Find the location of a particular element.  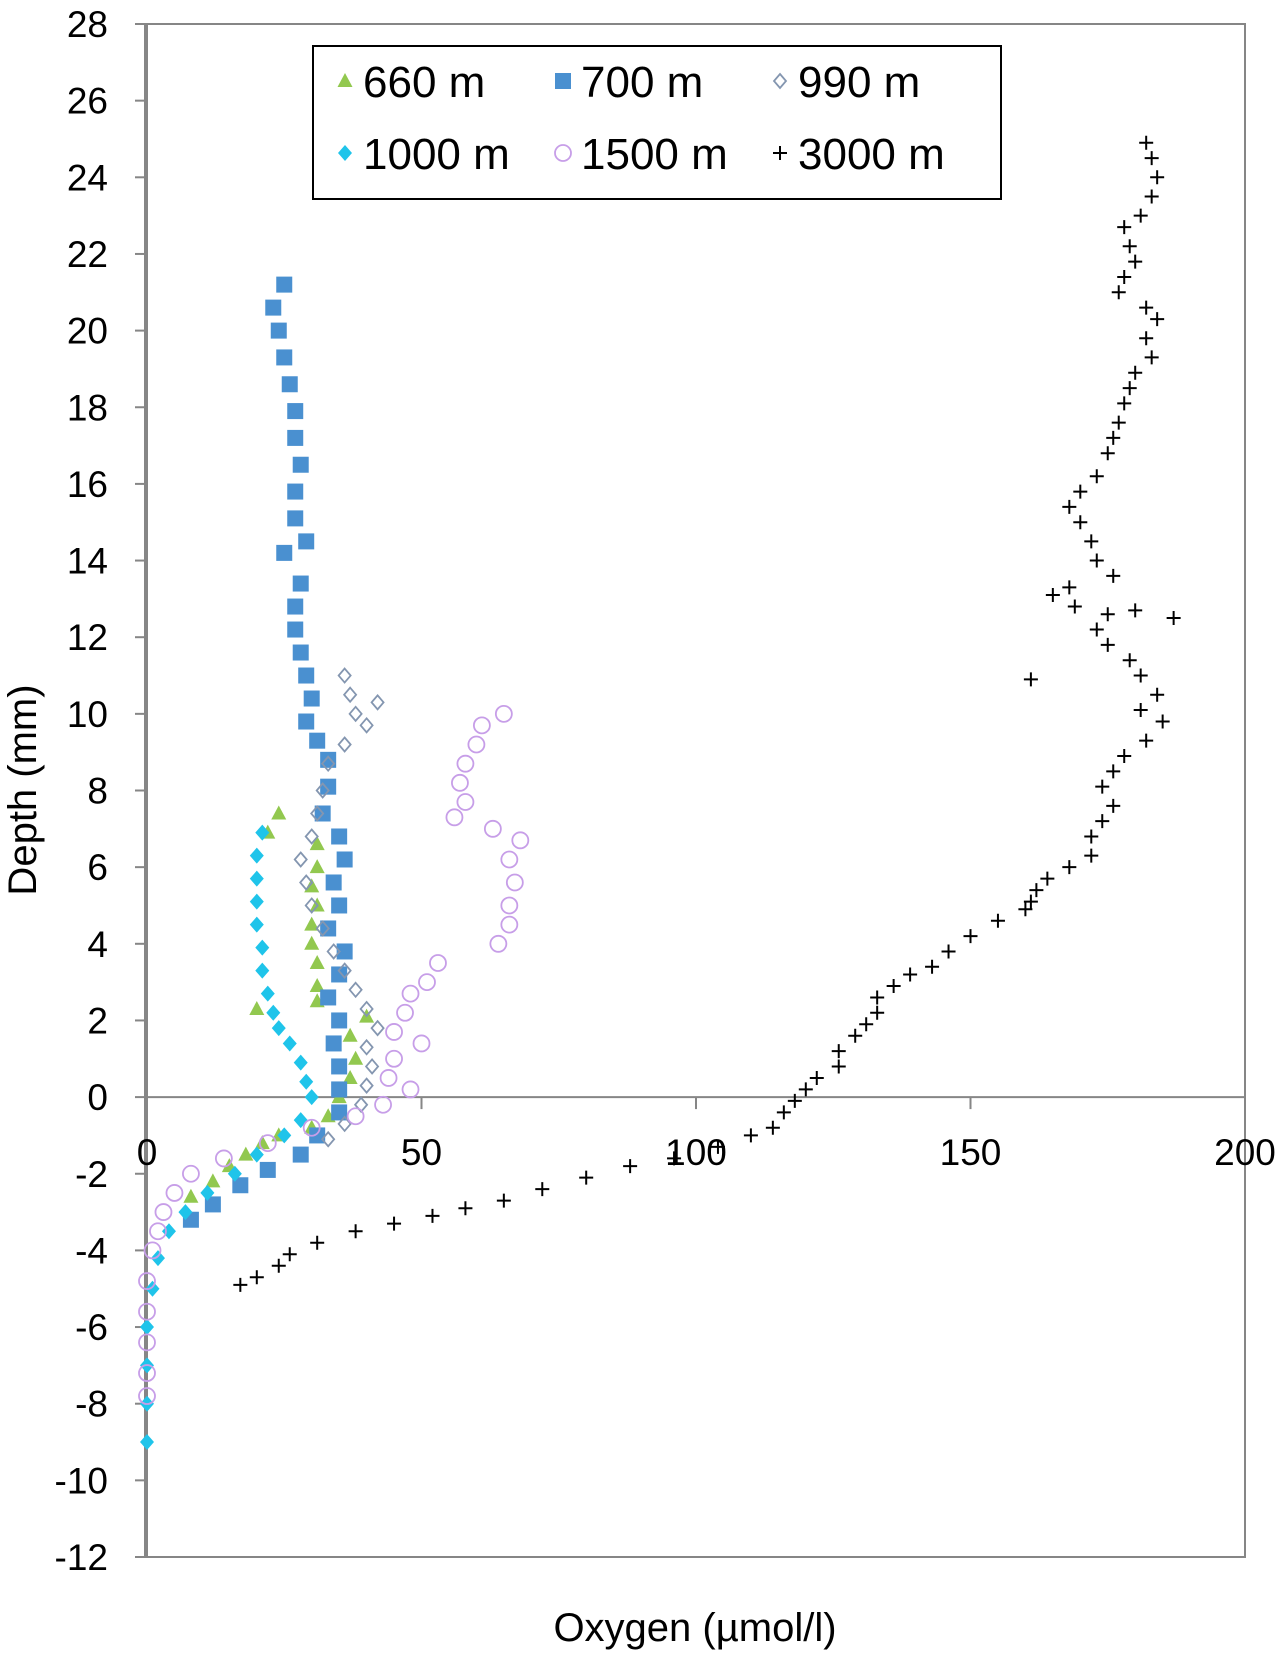

y-tick-label: -4 is located at coordinates (91, 1250).